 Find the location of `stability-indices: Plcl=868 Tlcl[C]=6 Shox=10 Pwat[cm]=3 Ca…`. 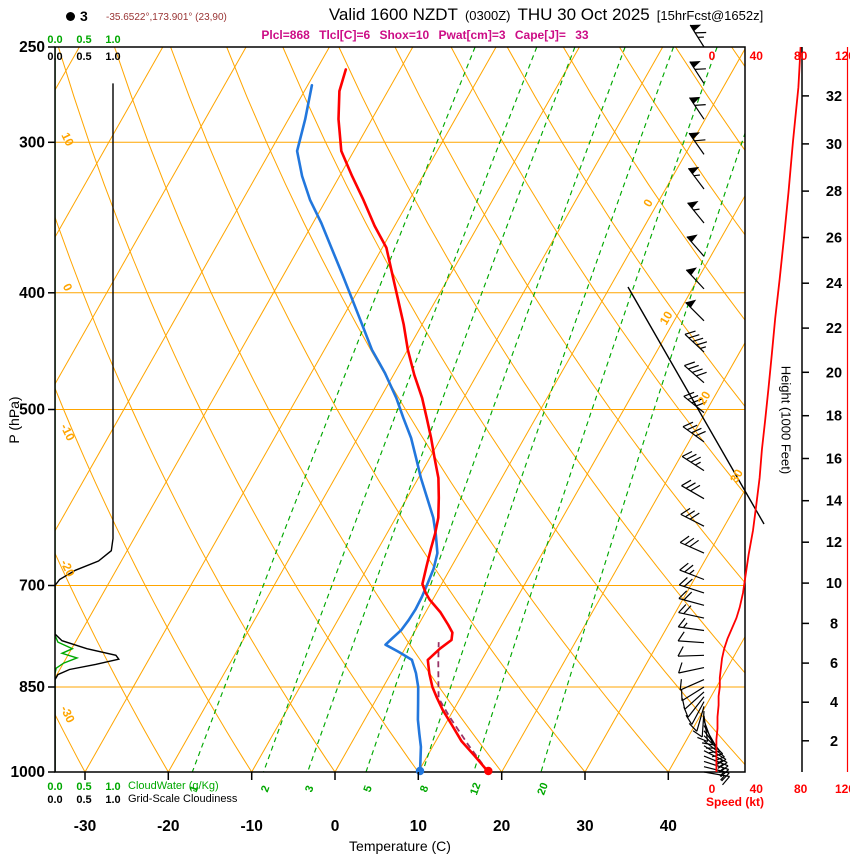

stability-indices: Plcl=868 Tlcl[C]=6 Shox=10 Pwat[cm]=3 Ca… is located at coordinates (425, 35).